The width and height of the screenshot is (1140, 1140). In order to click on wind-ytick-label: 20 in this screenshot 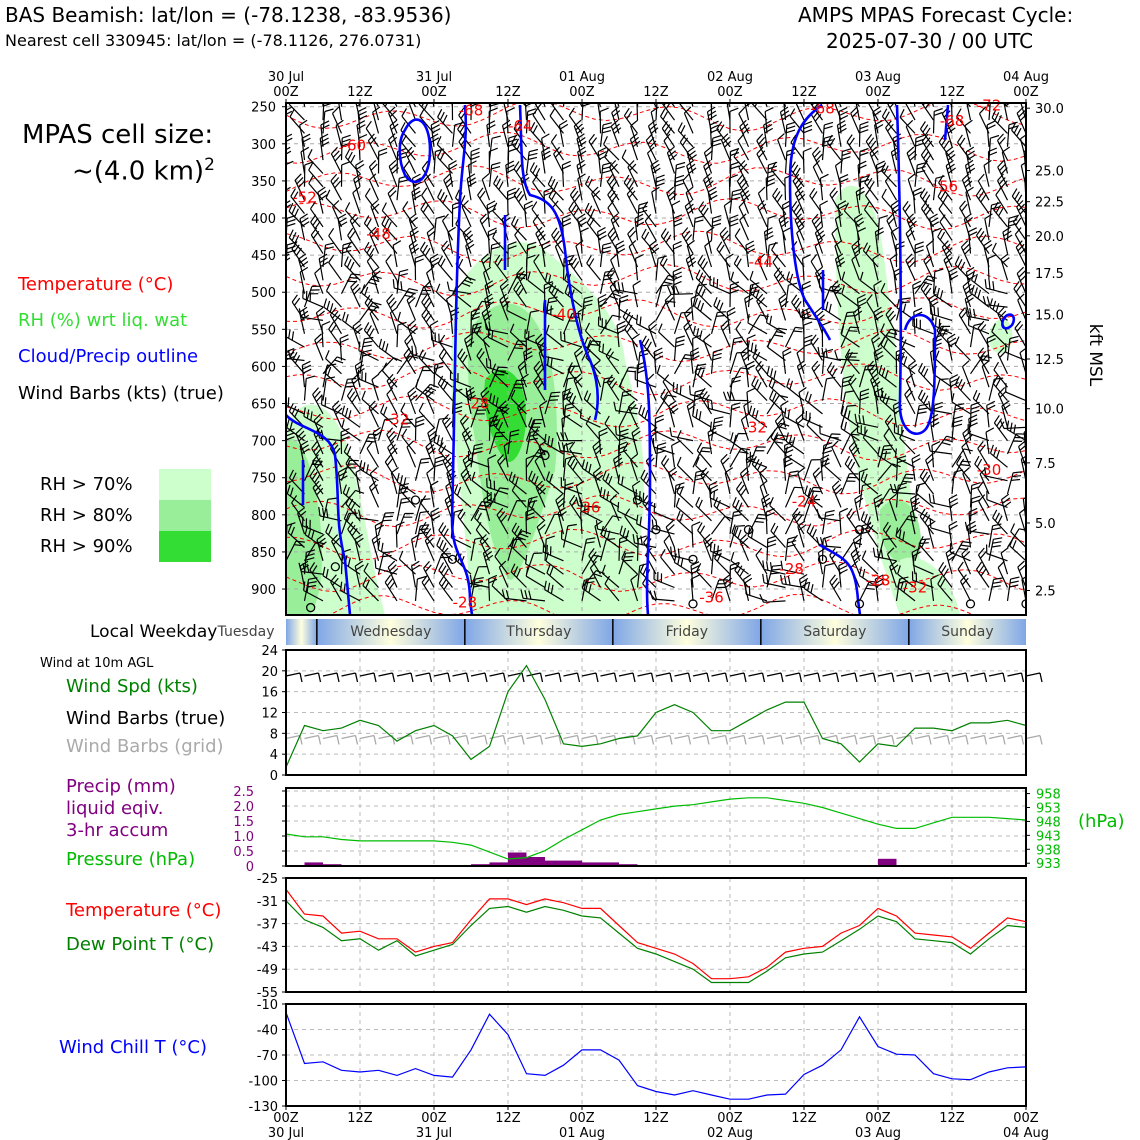, I will do `click(269, 672)`.